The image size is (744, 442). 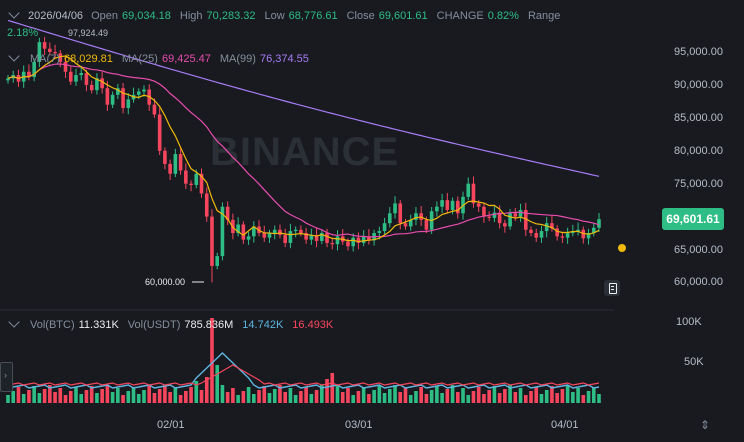 What do you see at coordinates (698, 151) in the screenshot?
I see `price-tick: 80,000.00` at bounding box center [698, 151].